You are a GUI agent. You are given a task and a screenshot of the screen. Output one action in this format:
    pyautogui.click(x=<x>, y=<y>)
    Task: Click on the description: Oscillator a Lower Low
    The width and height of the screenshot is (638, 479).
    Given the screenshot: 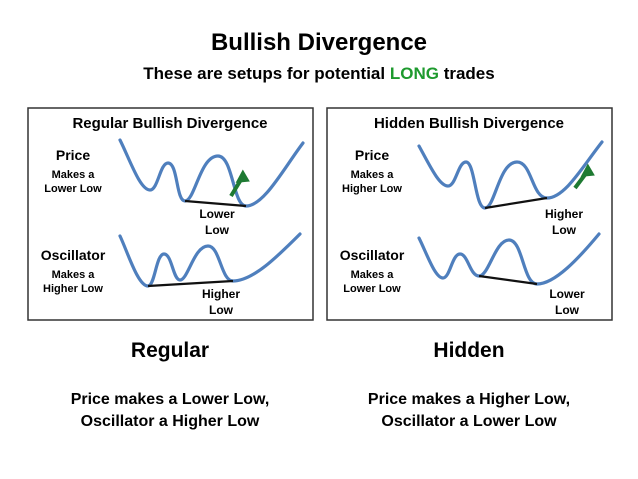 What is the action you would take?
    pyautogui.click(x=469, y=421)
    